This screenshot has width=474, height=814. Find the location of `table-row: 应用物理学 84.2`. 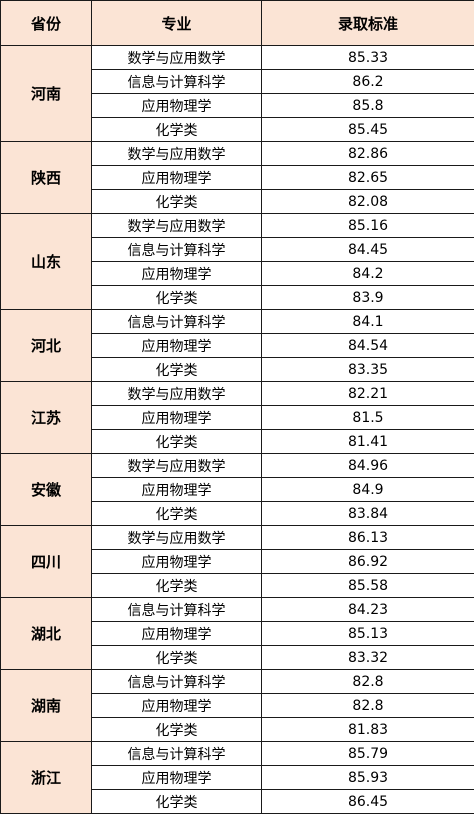

table-row: 应用物理学 84.2 is located at coordinates (237, 273).